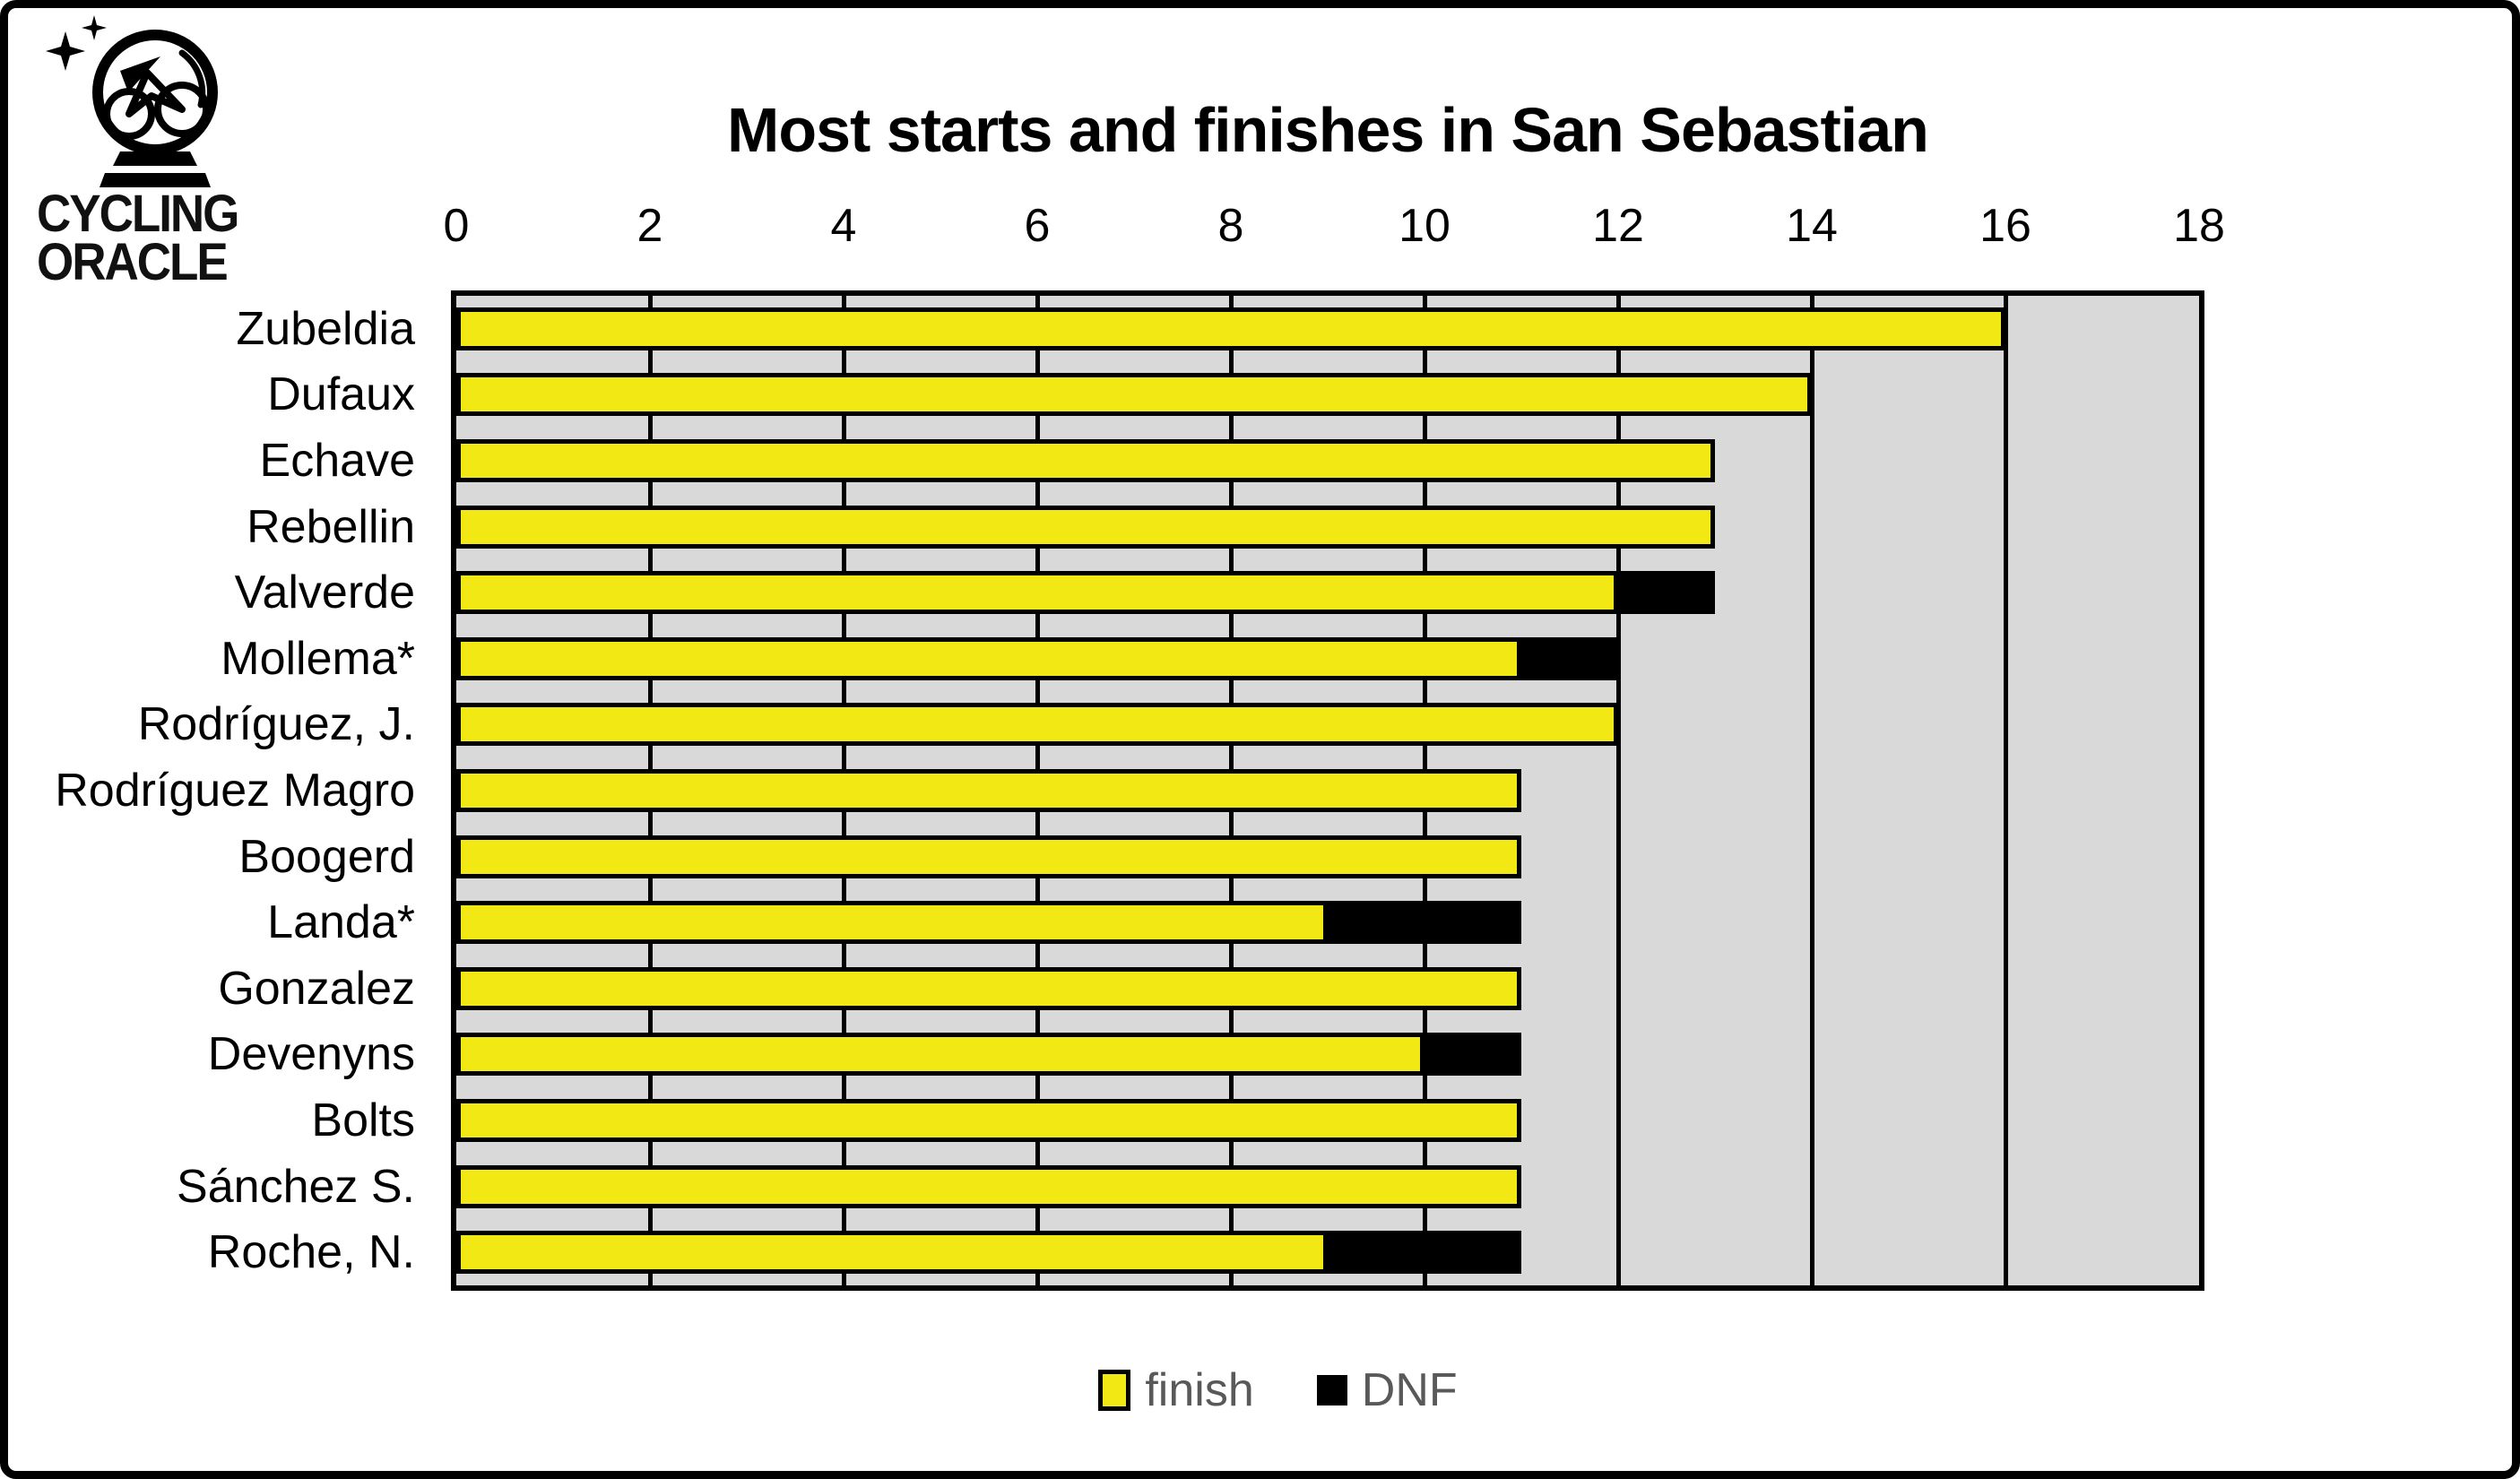 This screenshot has width=2520, height=1479. Describe the element at coordinates (138, 214) in the screenshot. I see `brand-name-line1: CYCLING` at that location.